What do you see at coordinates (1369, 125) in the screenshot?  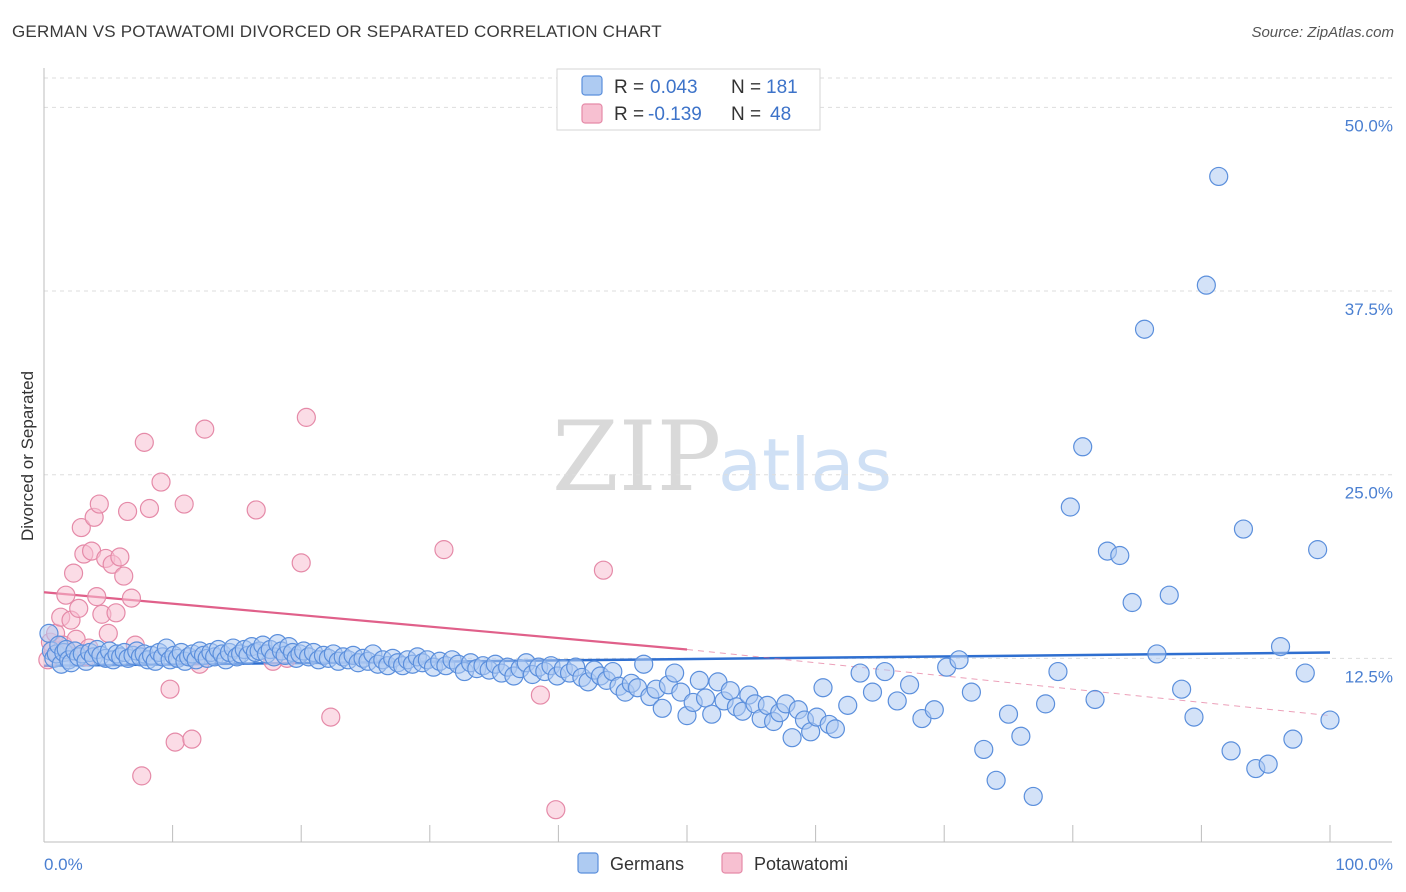 I see `y-tick-label: 50.0%` at bounding box center [1369, 125].